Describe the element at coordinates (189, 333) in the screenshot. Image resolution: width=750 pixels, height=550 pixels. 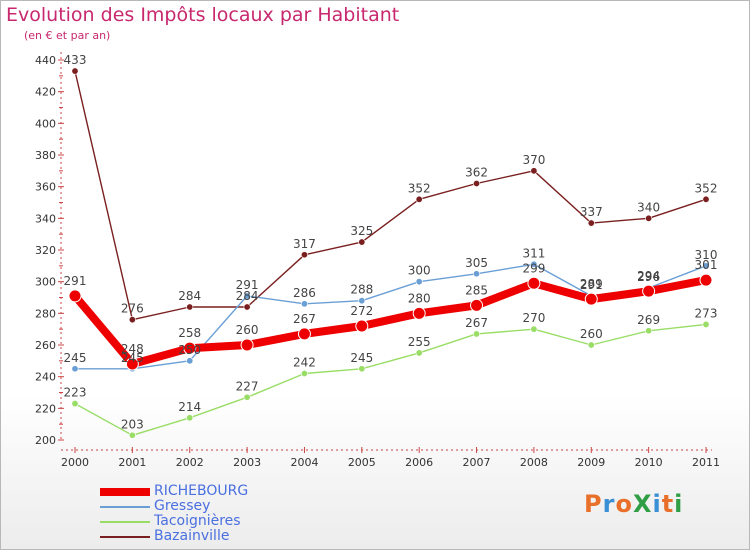
I see `data-label-richebourg: 258` at that location.